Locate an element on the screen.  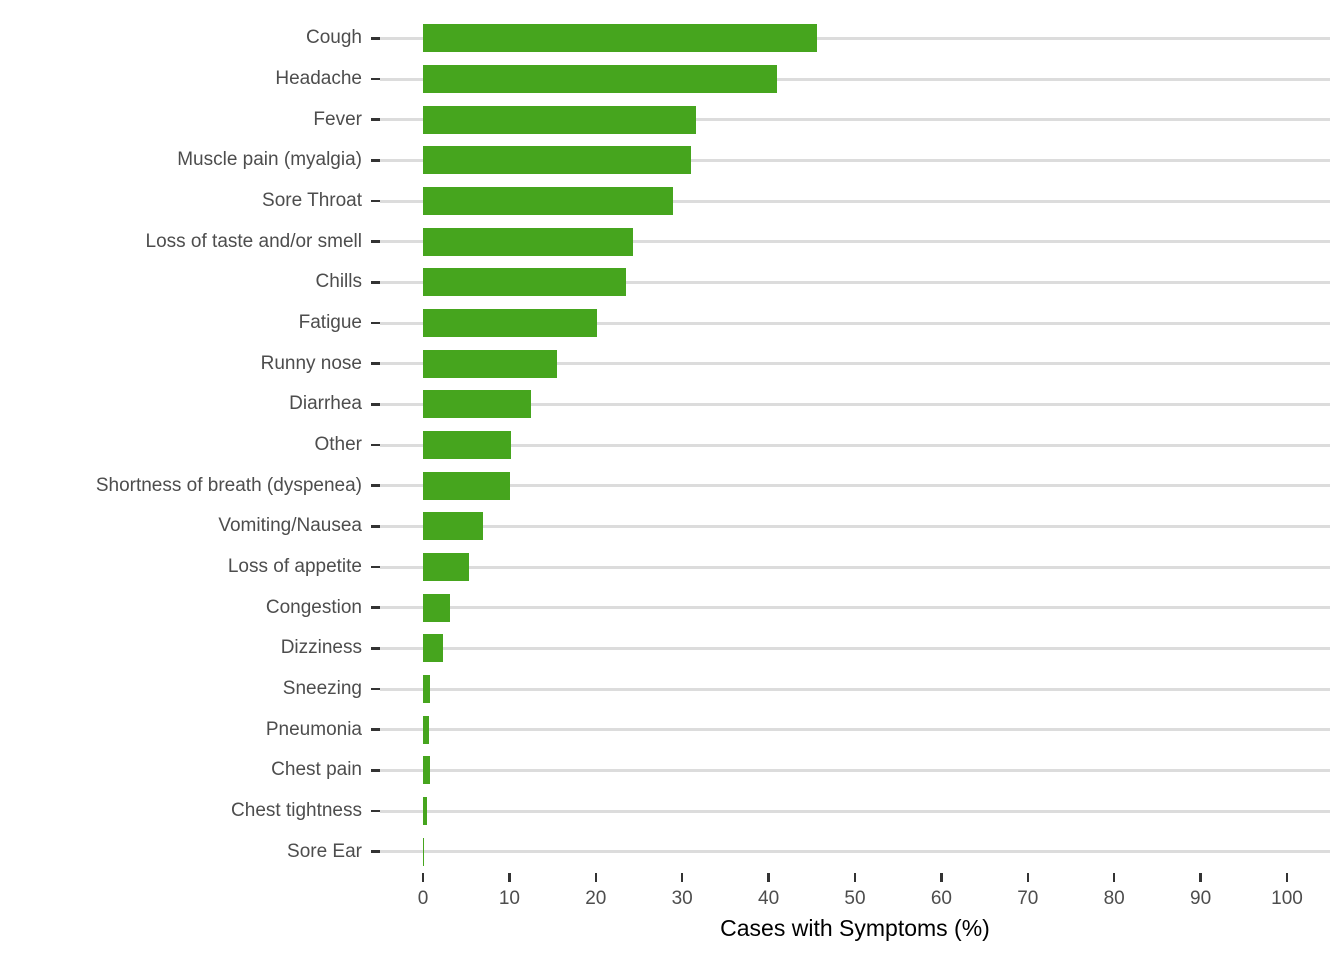
bar-vomiting-nausea is located at coordinates (453, 526).